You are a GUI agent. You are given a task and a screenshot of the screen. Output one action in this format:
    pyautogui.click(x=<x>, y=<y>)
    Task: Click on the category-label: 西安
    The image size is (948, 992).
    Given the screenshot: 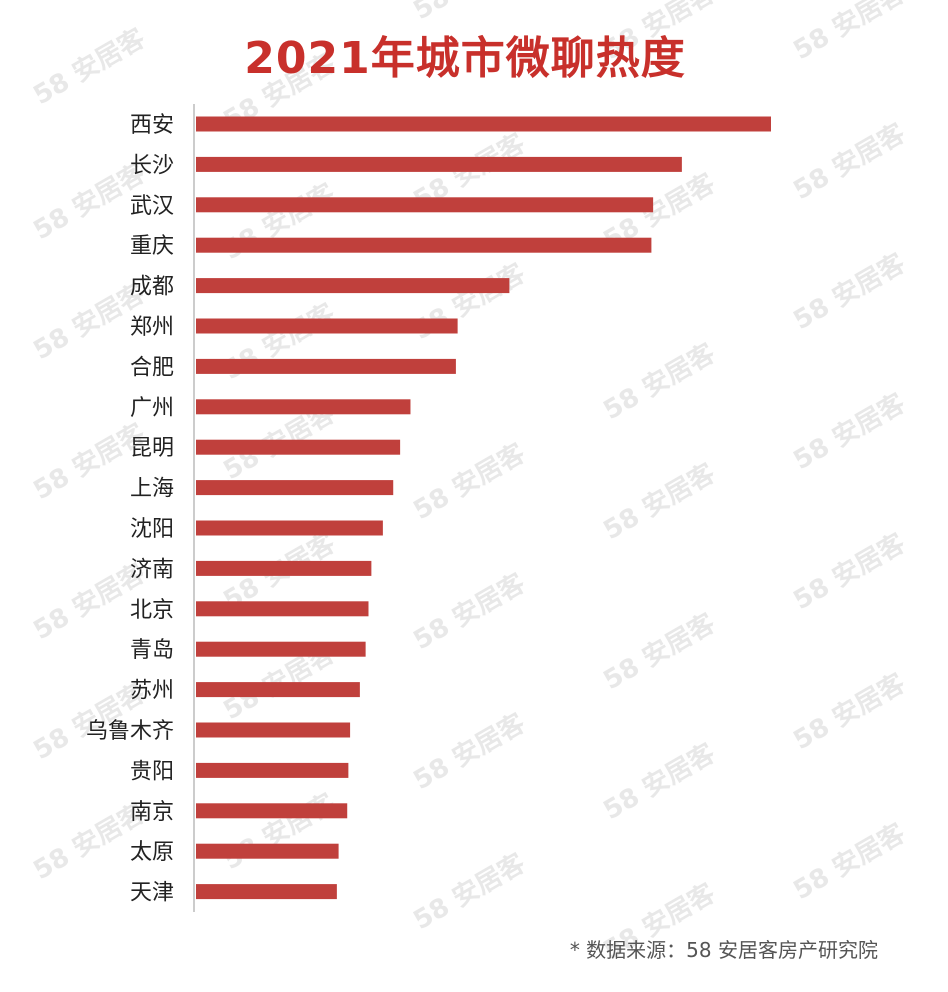 What is the action you would take?
    pyautogui.click(x=152, y=125)
    